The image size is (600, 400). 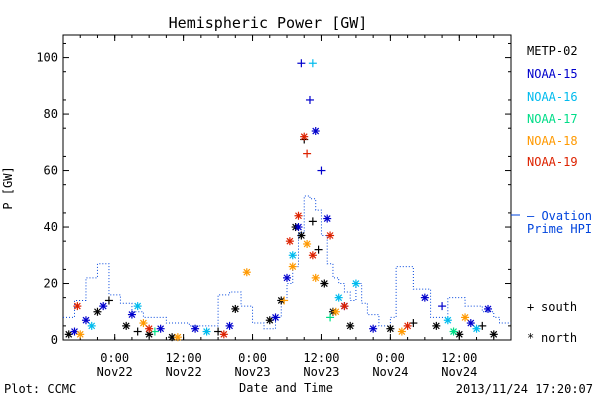 I want to click on y-tick-label: 100, so click(x=47, y=58).